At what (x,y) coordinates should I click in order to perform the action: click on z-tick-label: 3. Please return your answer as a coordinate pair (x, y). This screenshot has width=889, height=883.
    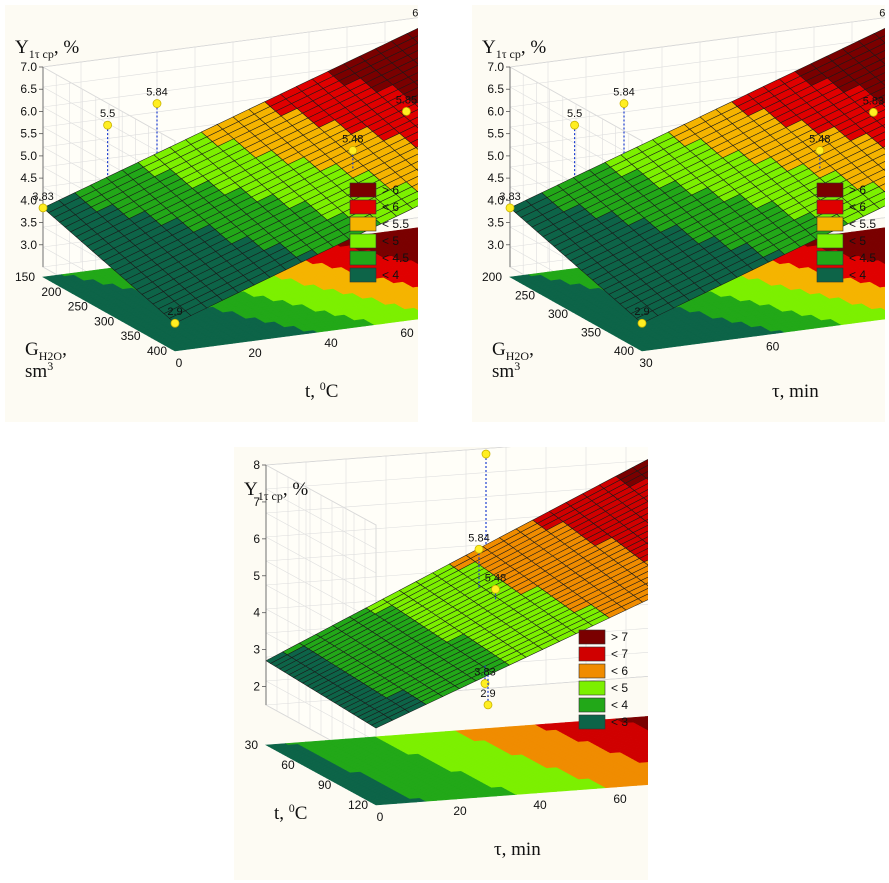
    Looking at the image, I should click on (256, 650).